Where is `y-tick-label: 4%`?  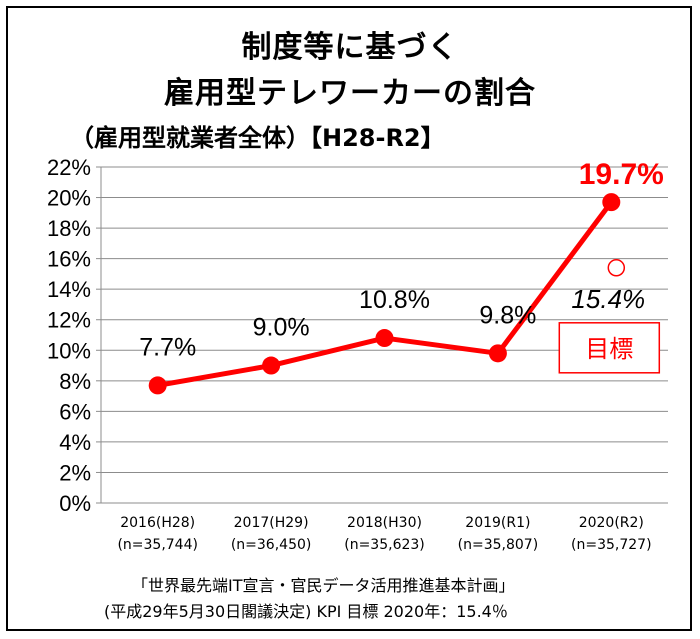 y-tick-label: 4% is located at coordinates (75, 442).